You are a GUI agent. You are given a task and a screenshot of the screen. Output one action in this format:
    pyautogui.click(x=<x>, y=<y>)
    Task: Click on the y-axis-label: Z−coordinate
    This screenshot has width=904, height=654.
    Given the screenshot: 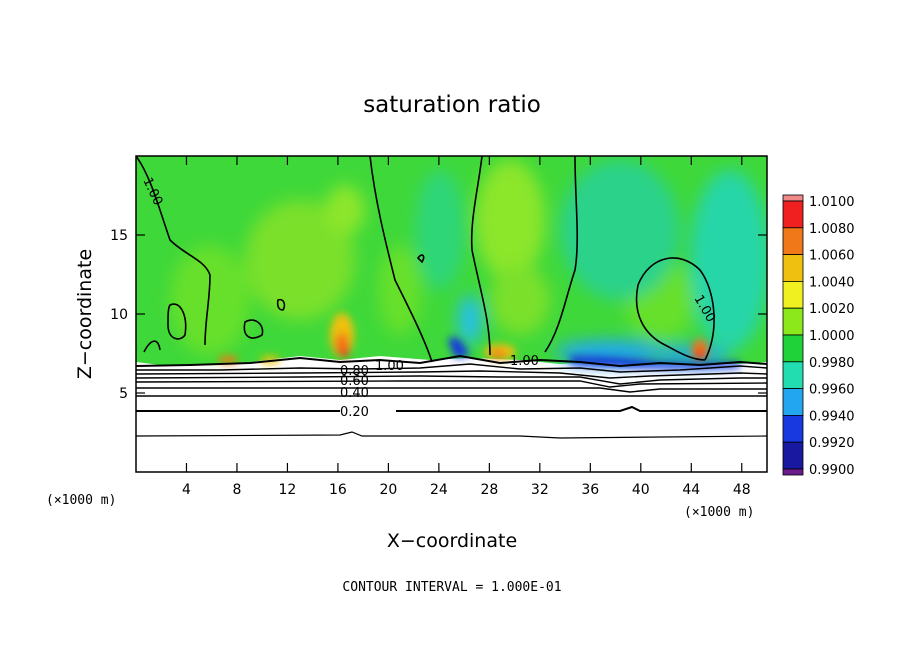 What is the action you would take?
    pyautogui.click(x=85, y=314)
    